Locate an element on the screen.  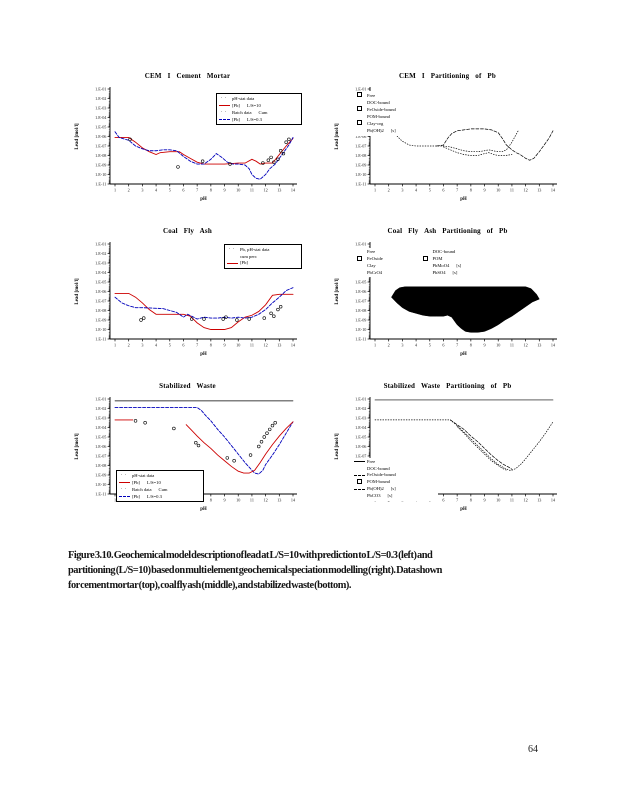
svg-text: 7 is located at coordinates (457, 500).